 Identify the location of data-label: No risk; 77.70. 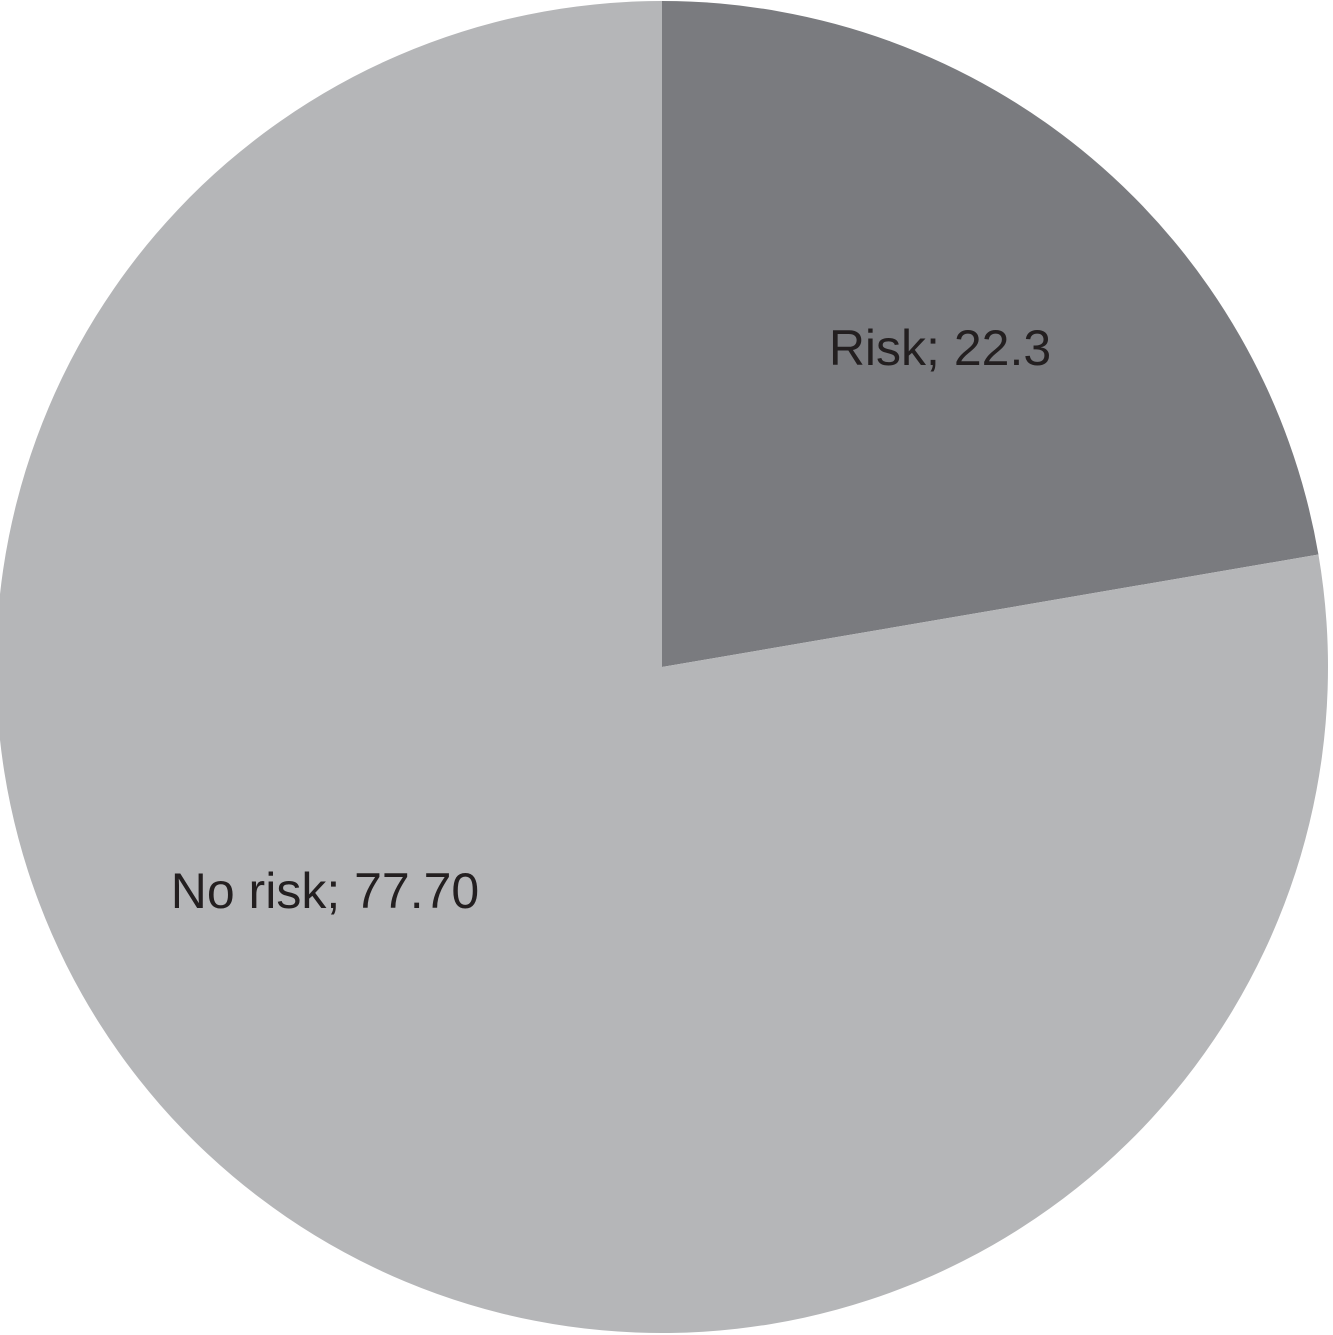
(325, 891).